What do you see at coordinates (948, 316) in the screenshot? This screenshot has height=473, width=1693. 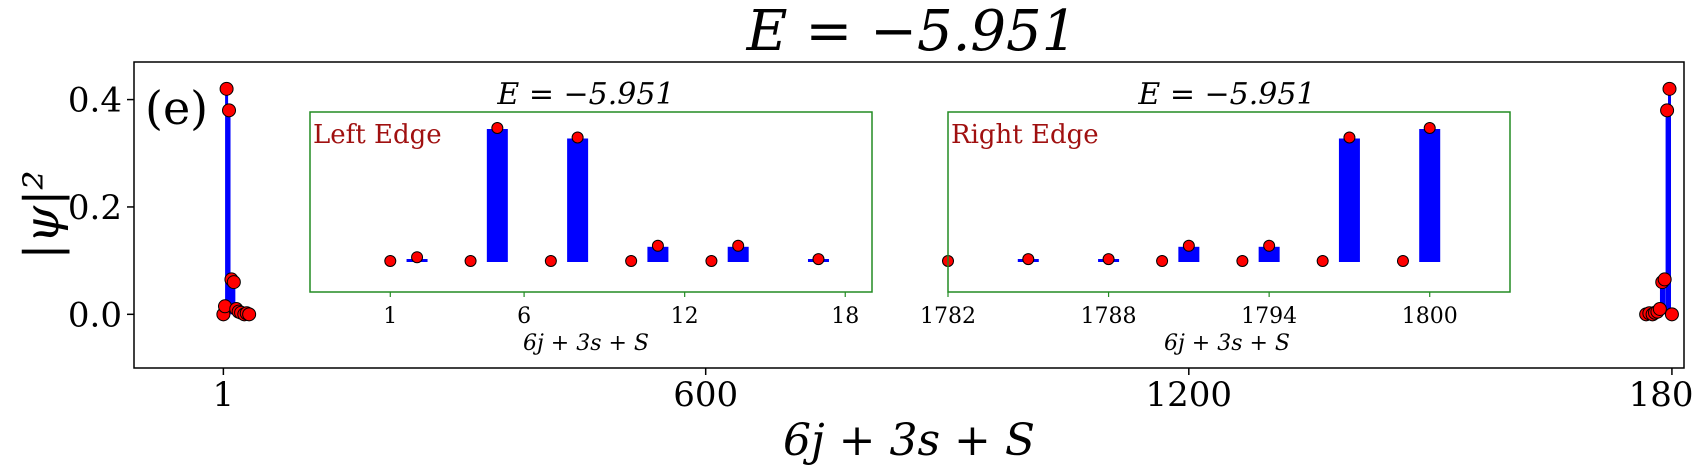 I see `inset-x-tick-label: 1782` at bounding box center [948, 316].